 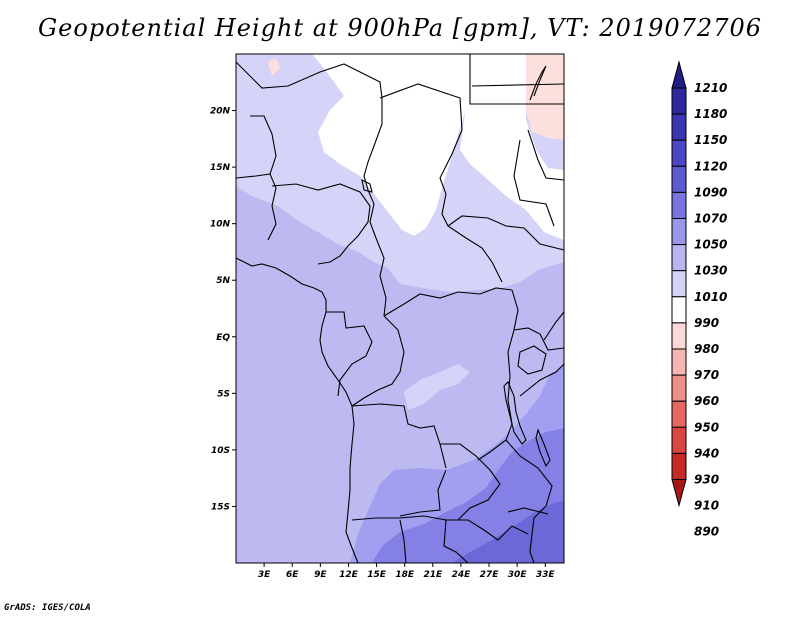 What do you see at coordinates (437, 387) in the screenshot?
I see `field-1030-1050-congo-light` at bounding box center [437, 387].